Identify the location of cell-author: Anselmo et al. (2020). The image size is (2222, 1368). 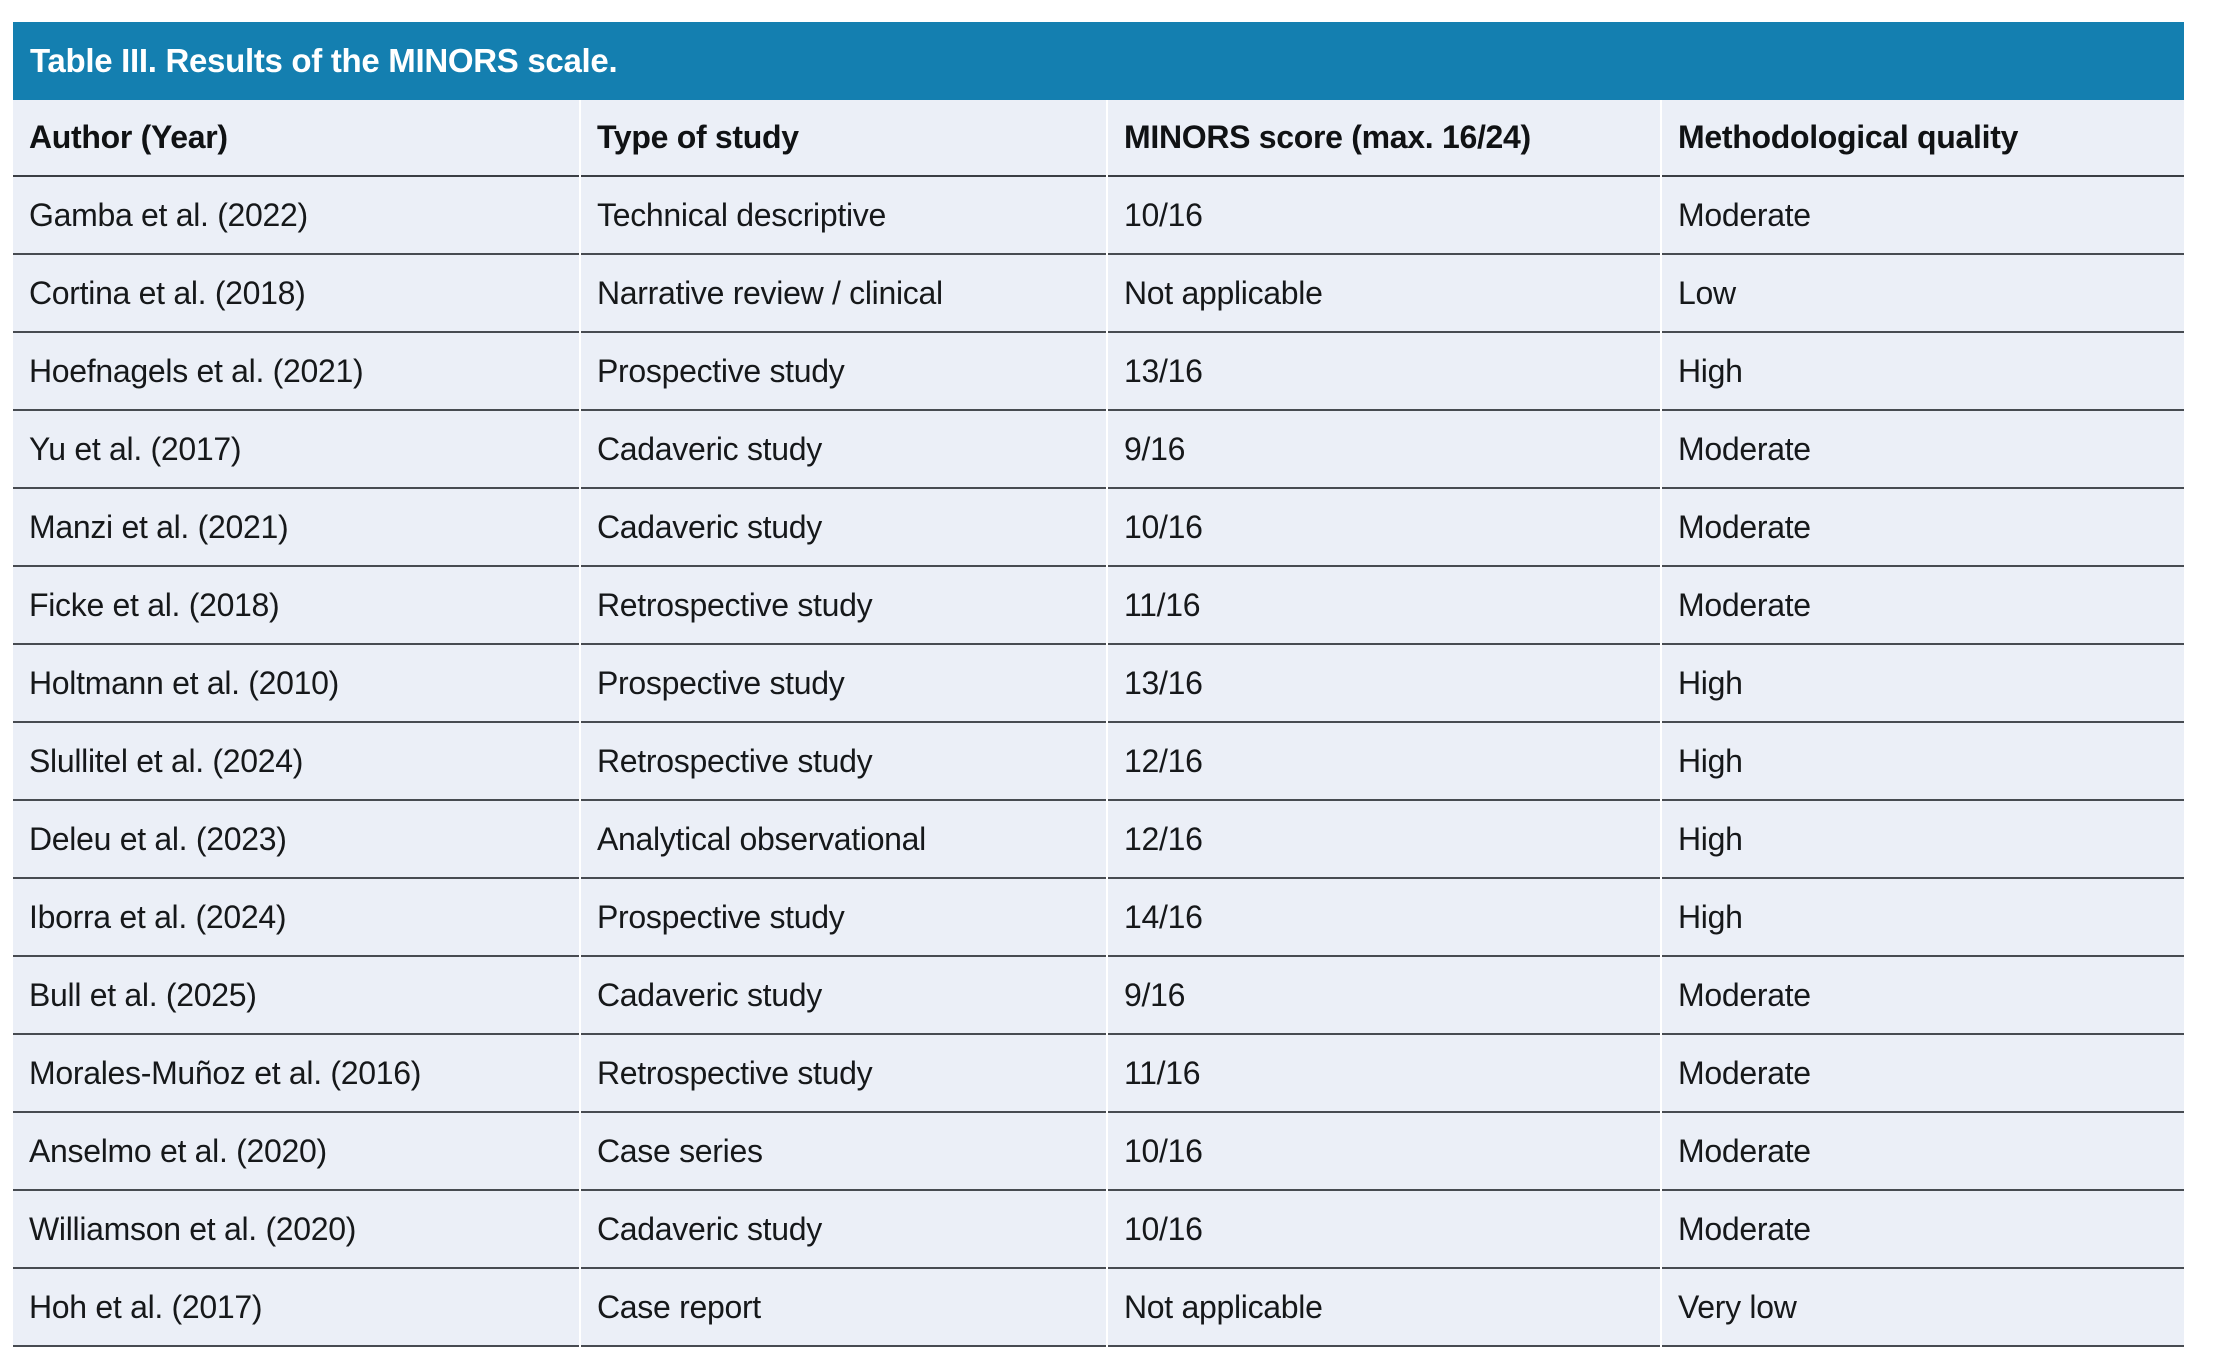
(296, 1152).